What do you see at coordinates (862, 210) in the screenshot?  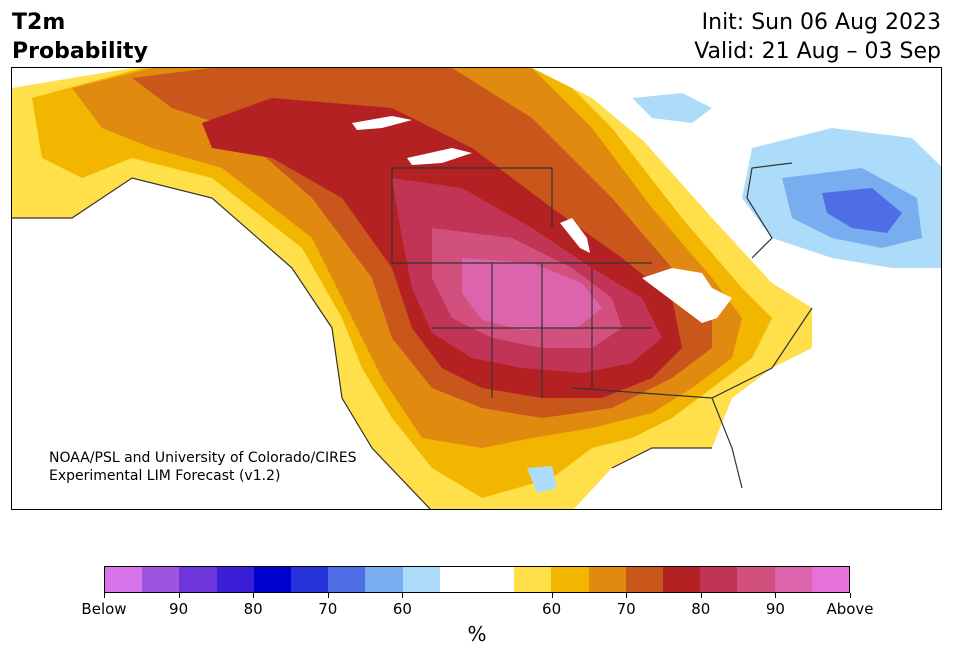 I see `prob-darkblue-area` at bounding box center [862, 210].